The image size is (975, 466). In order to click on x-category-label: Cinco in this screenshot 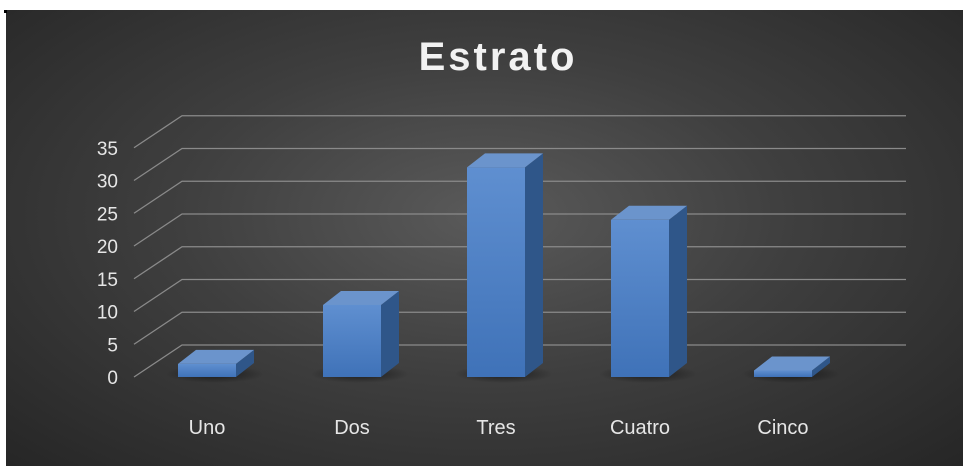, I will do `click(782, 428)`.